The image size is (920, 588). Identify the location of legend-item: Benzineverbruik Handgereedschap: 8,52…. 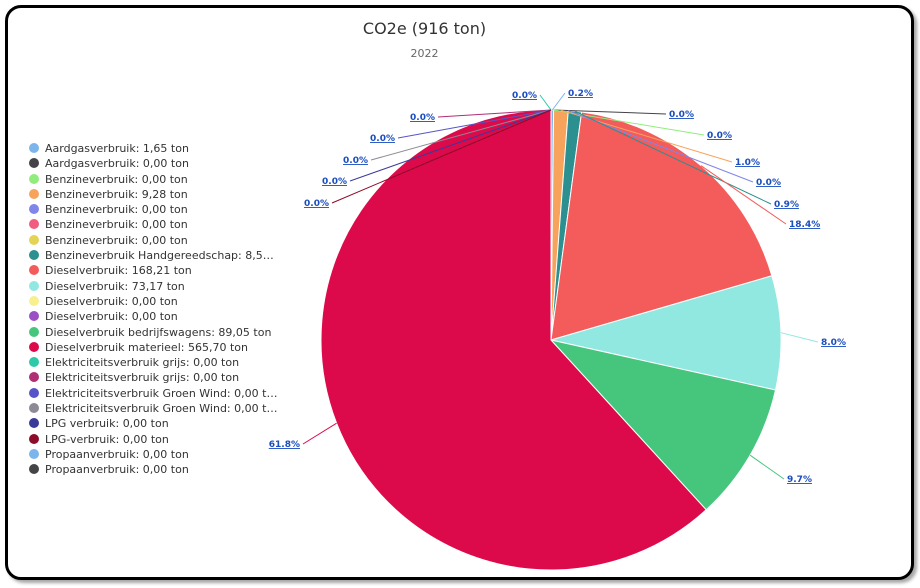
(154, 255).